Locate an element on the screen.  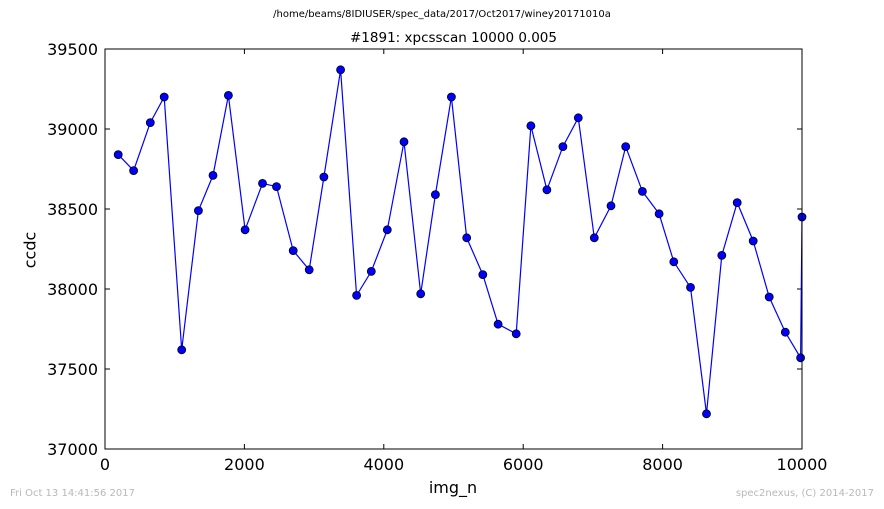
x-tick-label: 10000 is located at coordinates (802, 464).